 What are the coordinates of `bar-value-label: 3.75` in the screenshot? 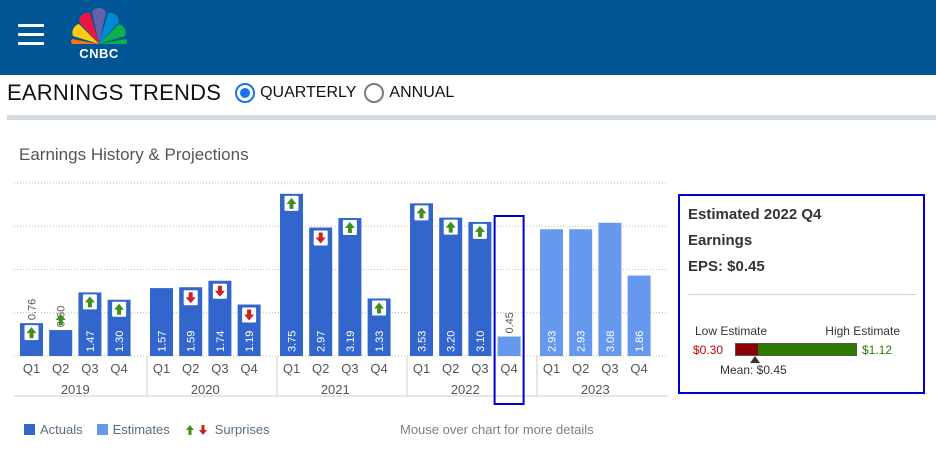 It's located at (293, 341).